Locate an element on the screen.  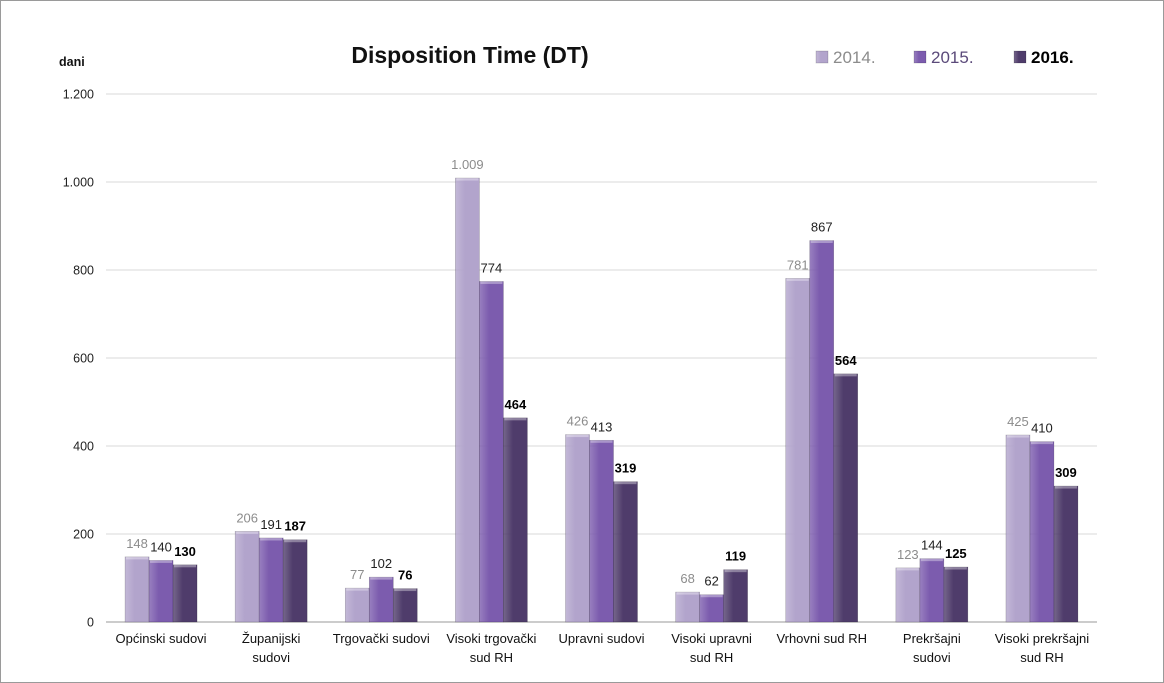
category-label: Općinski sudovi is located at coordinates (161, 638).